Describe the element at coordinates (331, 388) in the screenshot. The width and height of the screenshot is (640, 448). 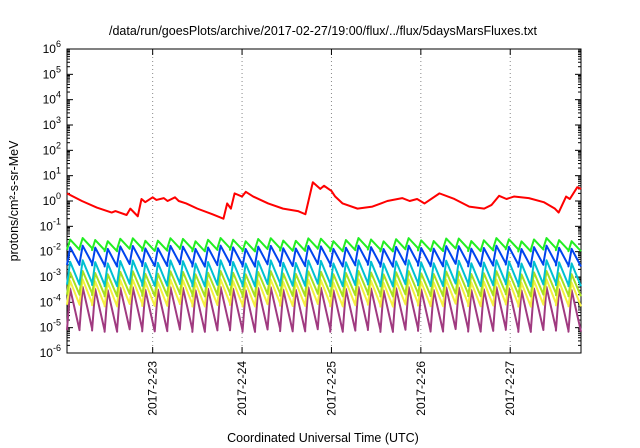
I see `x-tick-label: 2017-2-25` at that location.